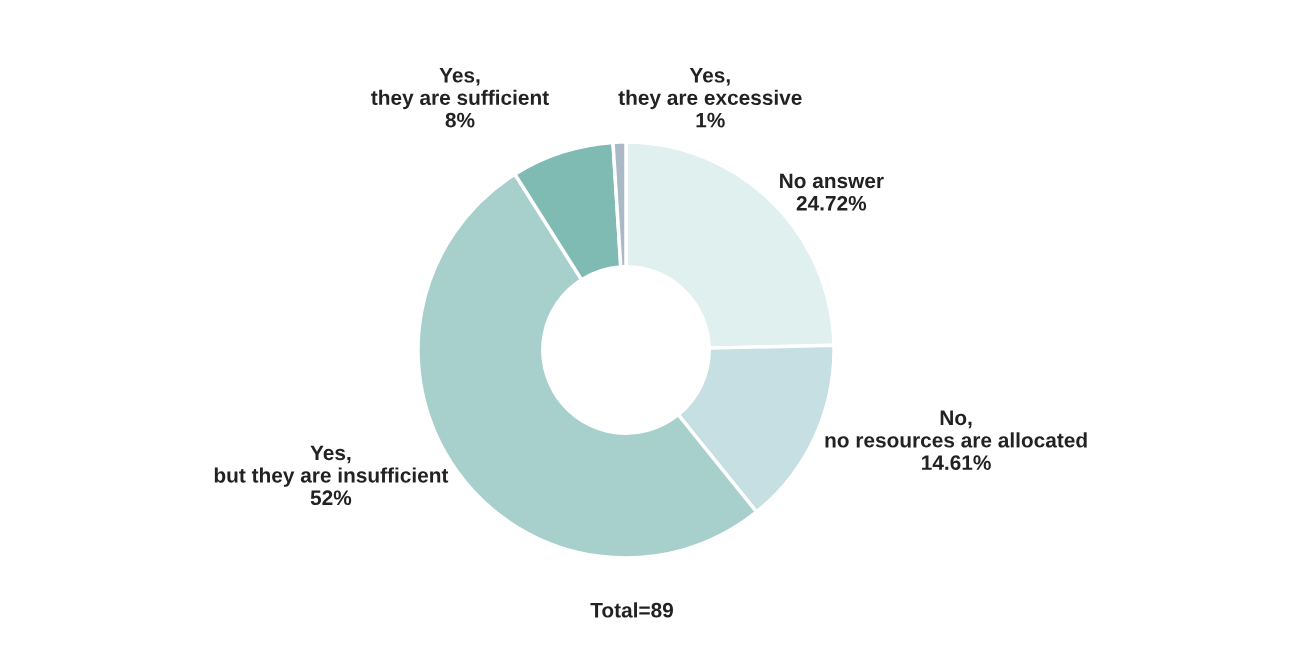 Image resolution: width=1293 pixels, height=648 pixels. Describe the element at coordinates (331, 498) in the screenshot. I see `data-label: 52%` at that location.